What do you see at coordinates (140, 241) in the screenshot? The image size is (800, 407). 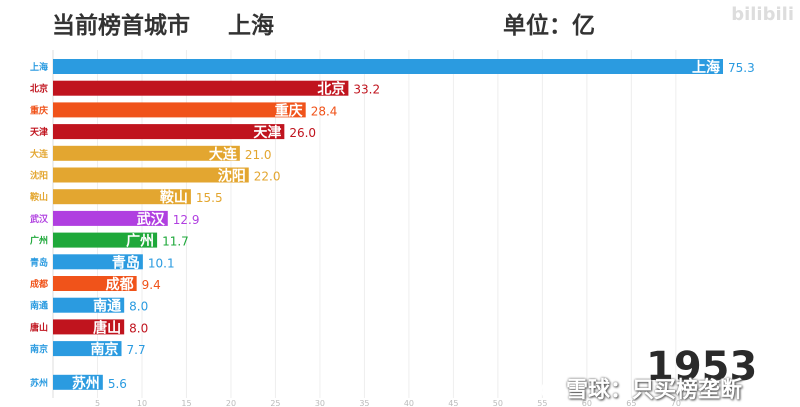 I see `bar-inner-label: 广州` at bounding box center [140, 241].